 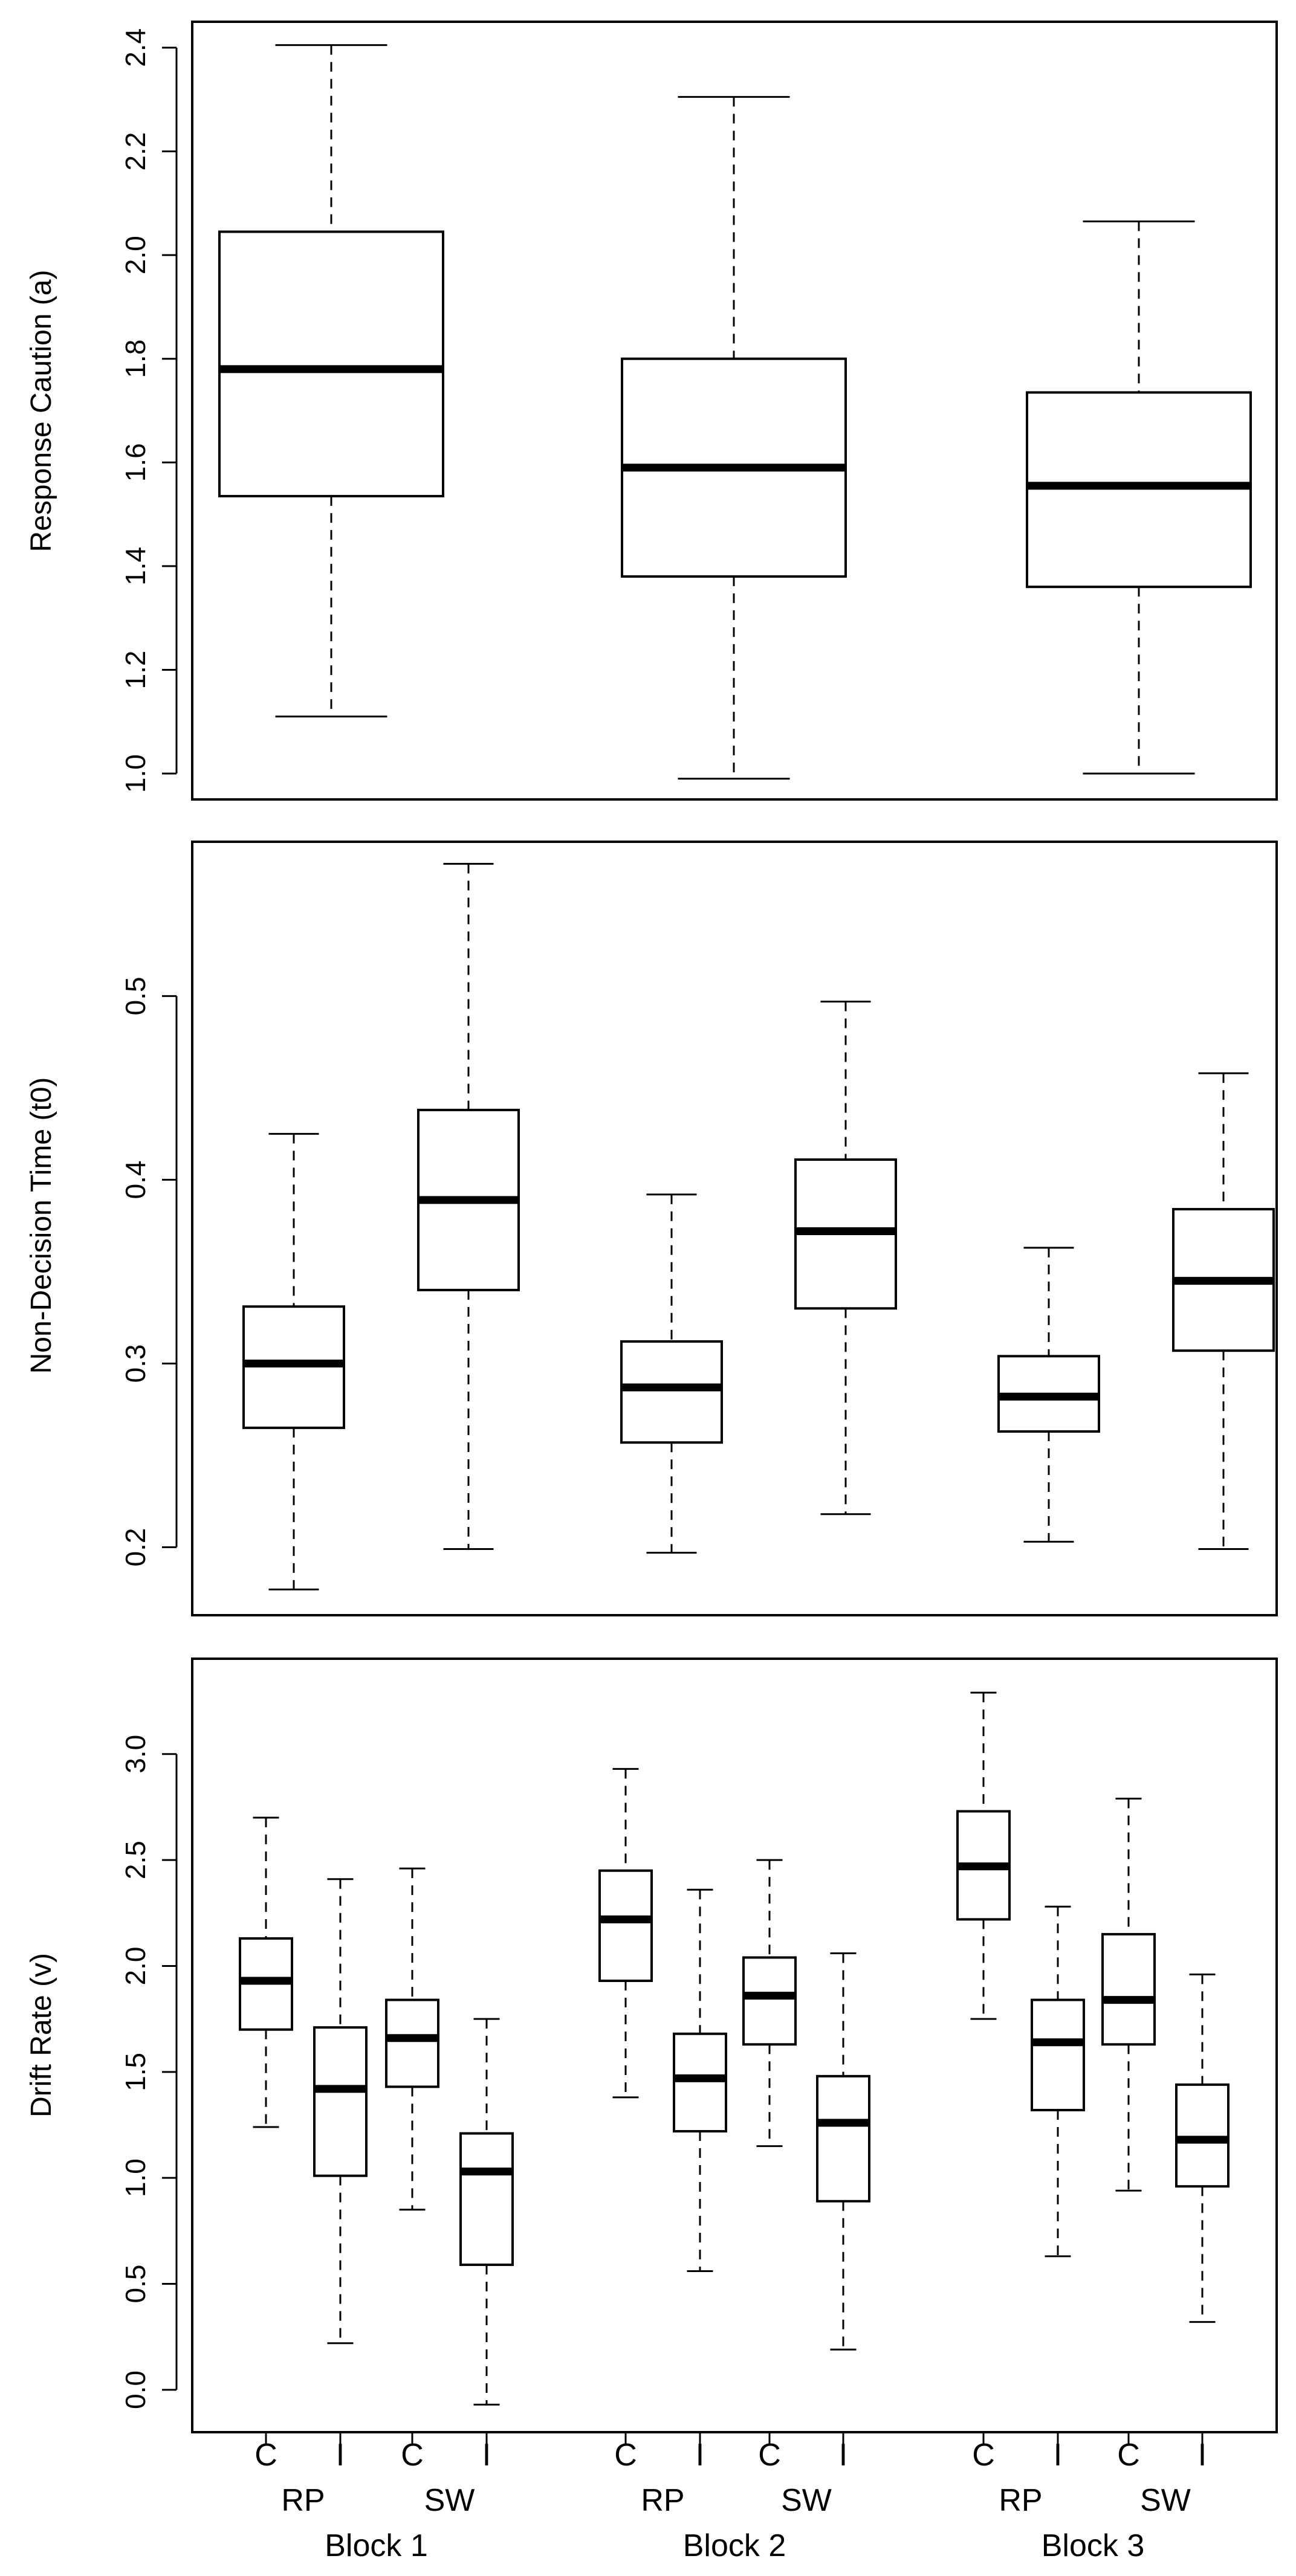 I want to click on x-block-label: Block 1, so click(x=376, y=2546).